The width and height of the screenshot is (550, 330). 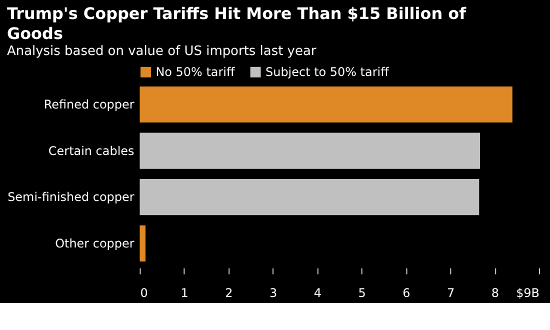 What do you see at coordinates (89, 104) in the screenshot?
I see `y-tick-label: Refined copper` at bounding box center [89, 104].